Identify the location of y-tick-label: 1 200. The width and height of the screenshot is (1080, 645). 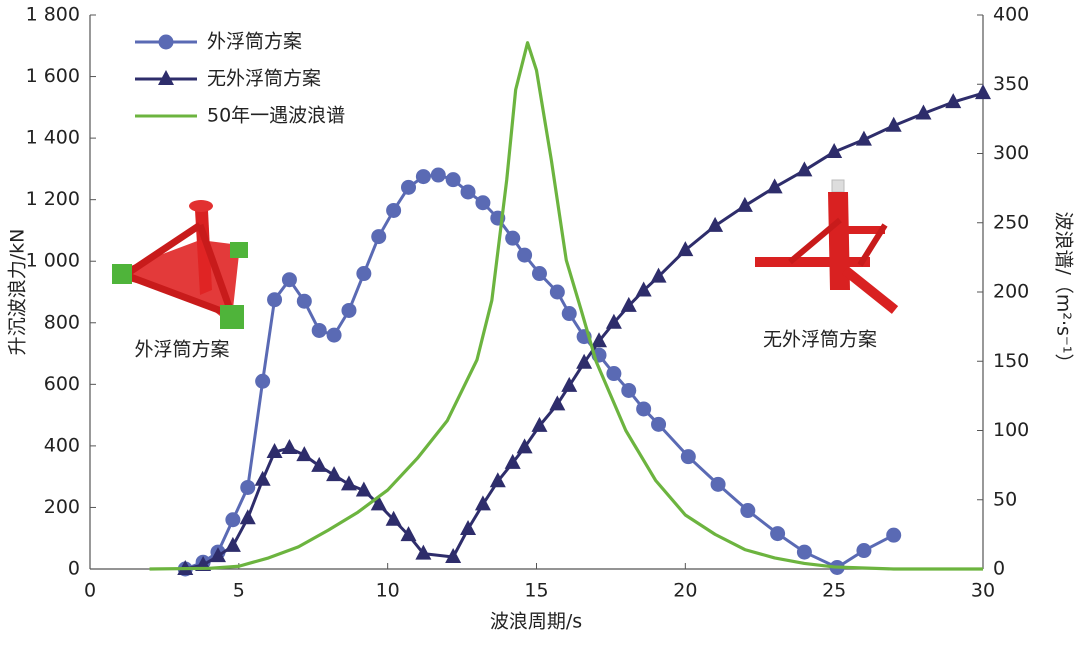
(53, 199).